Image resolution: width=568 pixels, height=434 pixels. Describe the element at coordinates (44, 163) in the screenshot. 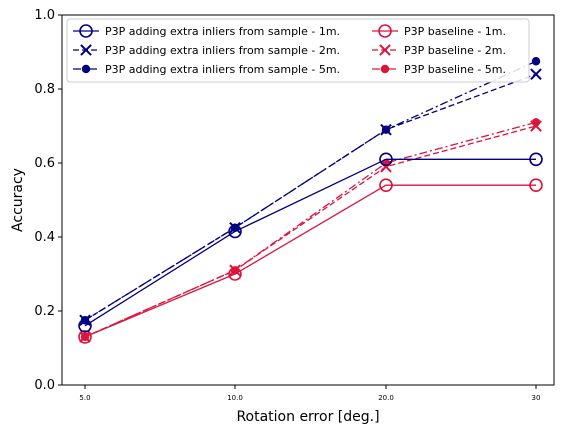

I see `y-tick-label: 0.6` at that location.